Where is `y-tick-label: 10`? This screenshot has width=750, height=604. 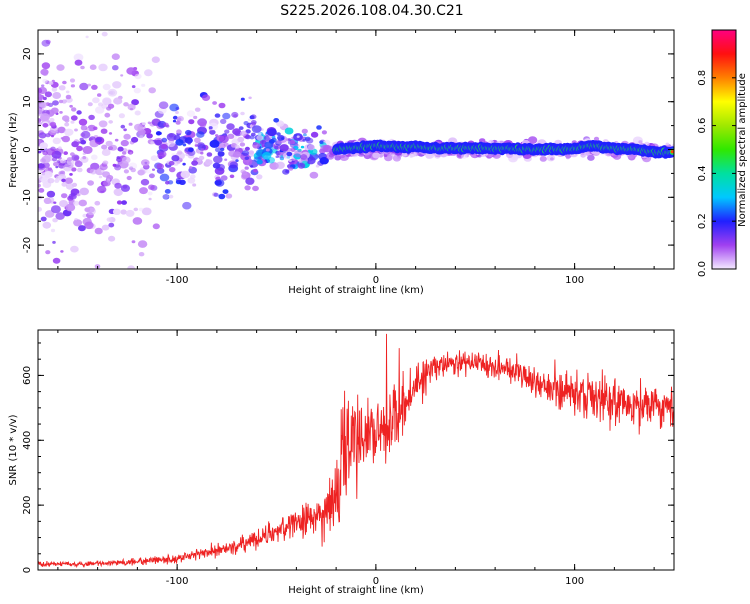
y-tick-label: 10 is located at coordinates (27, 101).